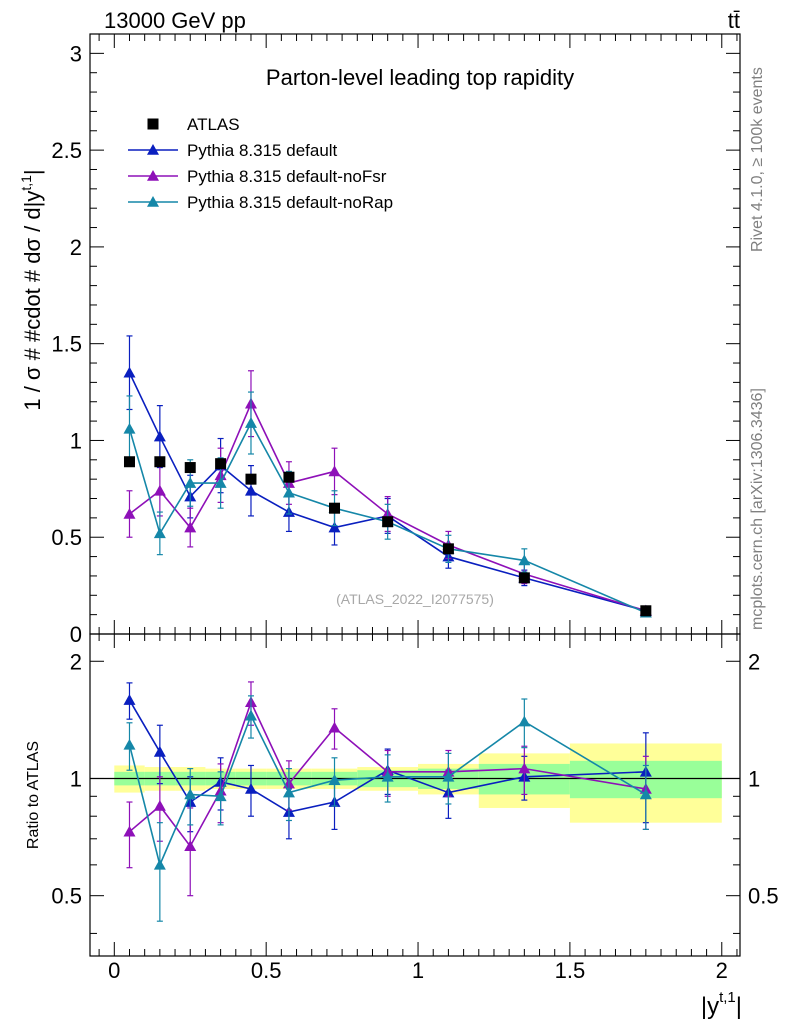 The width and height of the screenshot is (786, 1024). I want to click on y-axis-label: 1 / σ # #cdot # dσ / d|yt,1|, so click(31, 289).